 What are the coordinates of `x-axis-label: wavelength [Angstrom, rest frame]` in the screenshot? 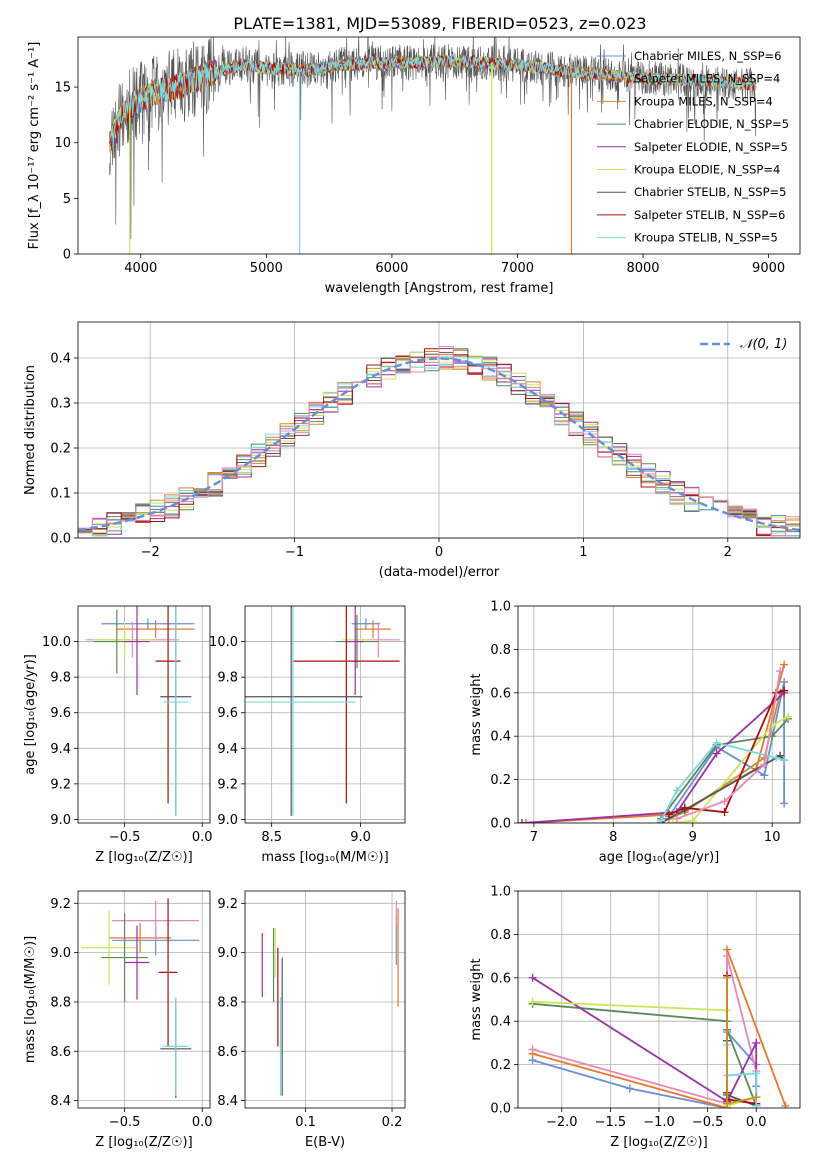 It's located at (439, 288).